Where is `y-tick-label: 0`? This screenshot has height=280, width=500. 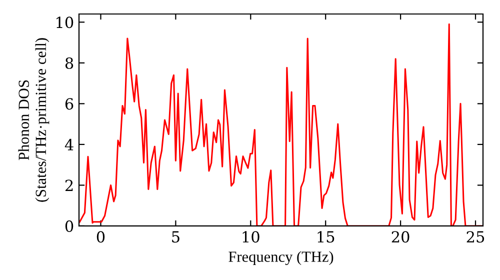 y-tick-label: 0 is located at coordinates (69, 226).